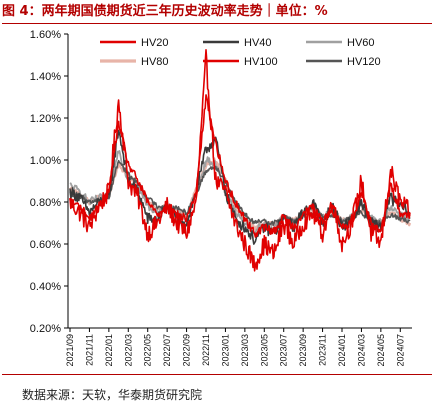  Describe the element at coordinates (45, 287) in the screenshot. I see `y-tick-label: 0.40%` at that location.